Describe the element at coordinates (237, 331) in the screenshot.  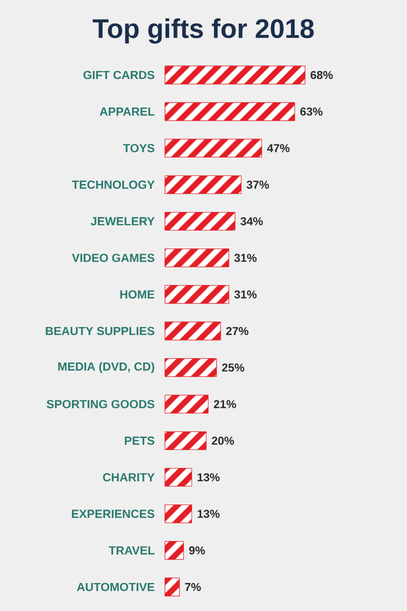
I see `data-label: 27%` at that location.